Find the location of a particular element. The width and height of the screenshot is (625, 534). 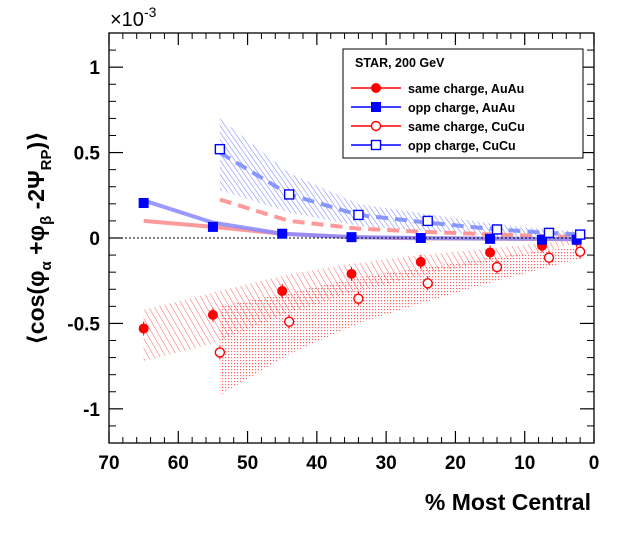

x-tick-label: 60 is located at coordinates (178, 463).